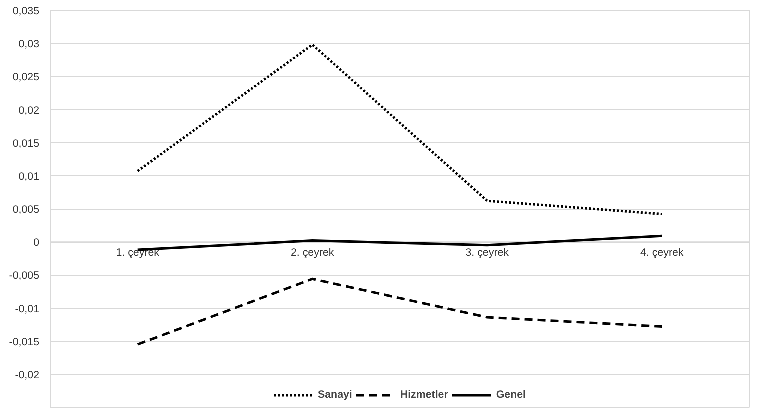  I want to click on y-tick-label: 0, so click(37, 243).